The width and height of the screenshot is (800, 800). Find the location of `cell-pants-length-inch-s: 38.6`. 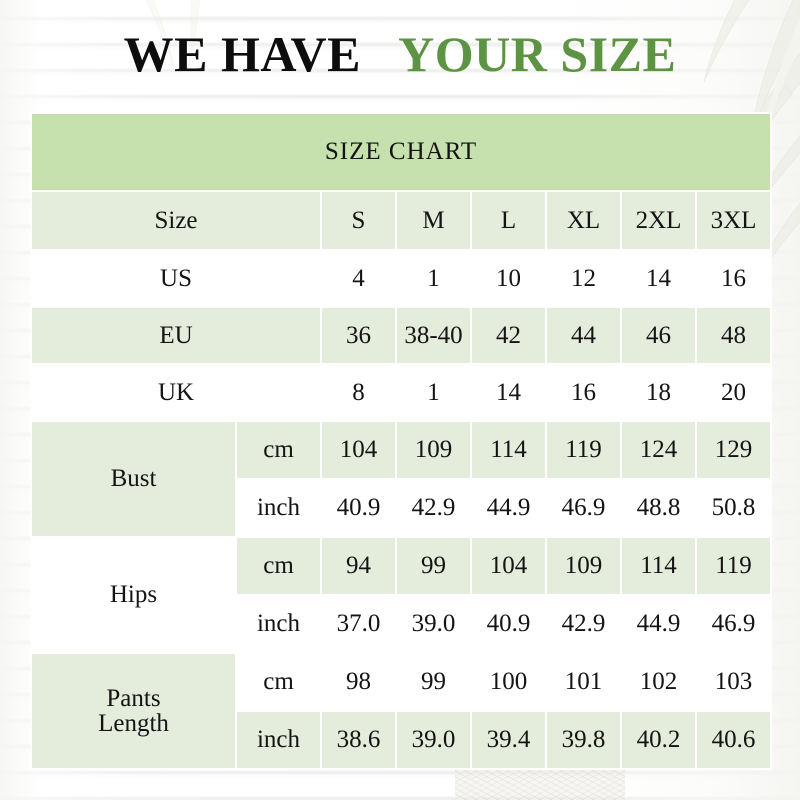

cell-pants-length-inch-s: 38.6 is located at coordinates (358, 740).